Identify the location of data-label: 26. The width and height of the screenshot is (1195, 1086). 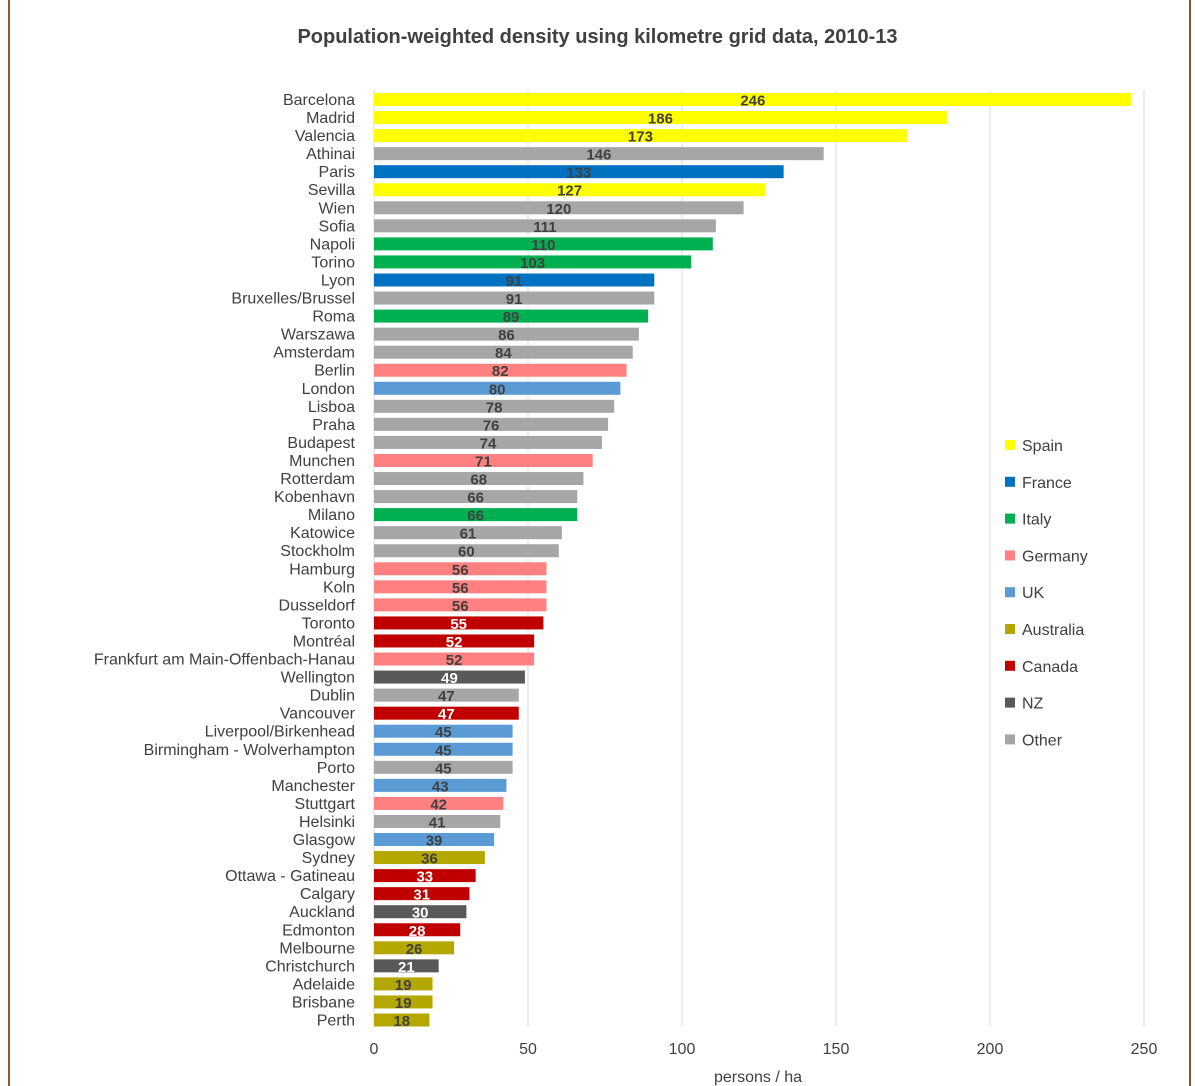
(414, 949).